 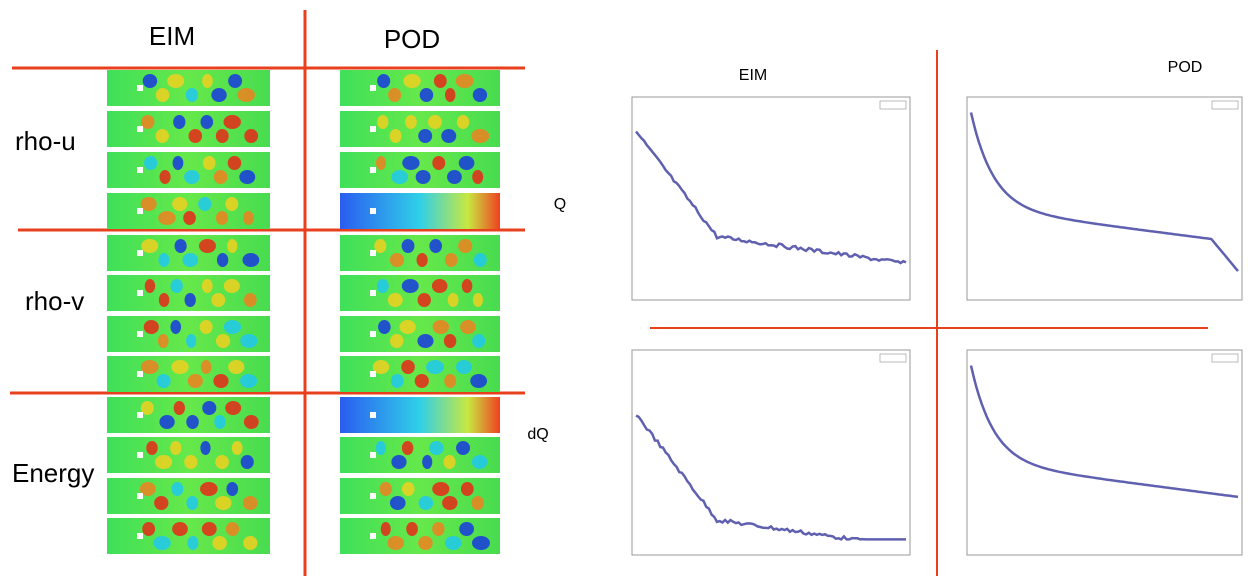 What do you see at coordinates (537, 434) in the screenshot?
I see `row-label: dQ` at bounding box center [537, 434].